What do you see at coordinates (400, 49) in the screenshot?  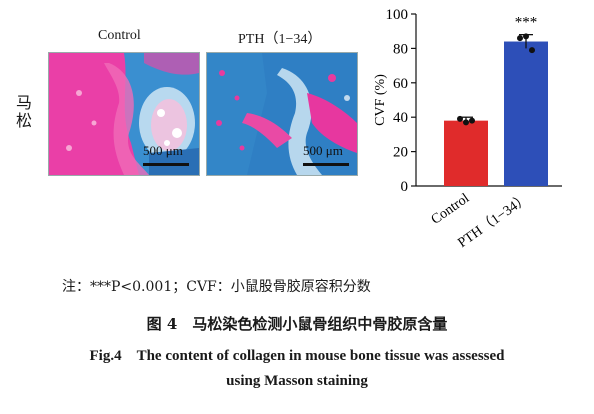 I see `y-tick-label: 80` at bounding box center [400, 49].